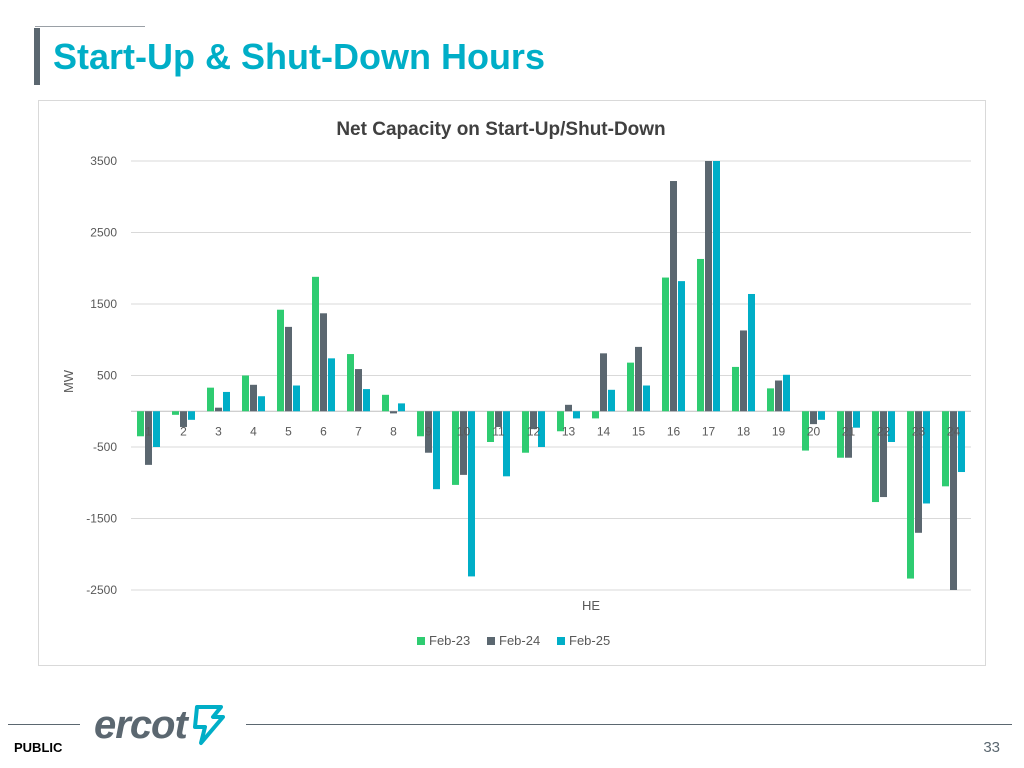 The width and height of the screenshot is (1024, 768). I want to click on y-tick-label: -500, so click(105, 447).